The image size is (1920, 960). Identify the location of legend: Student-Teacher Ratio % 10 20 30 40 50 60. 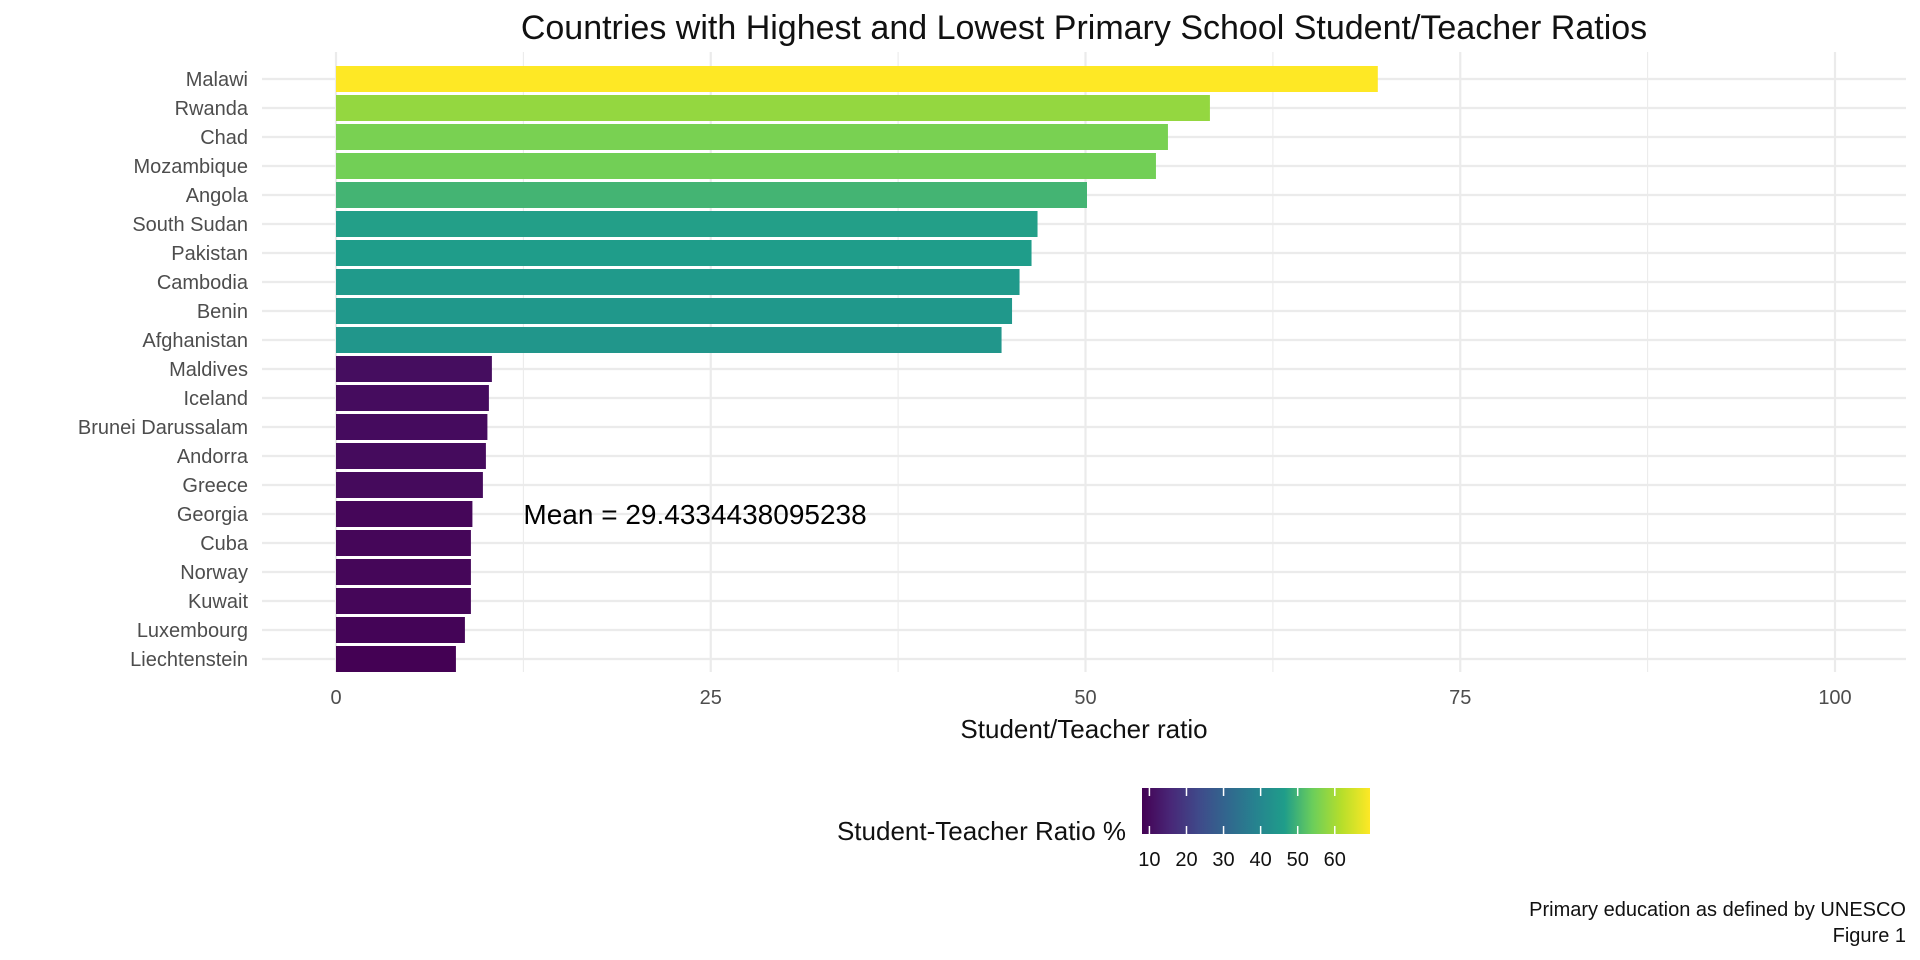
(1103, 829).